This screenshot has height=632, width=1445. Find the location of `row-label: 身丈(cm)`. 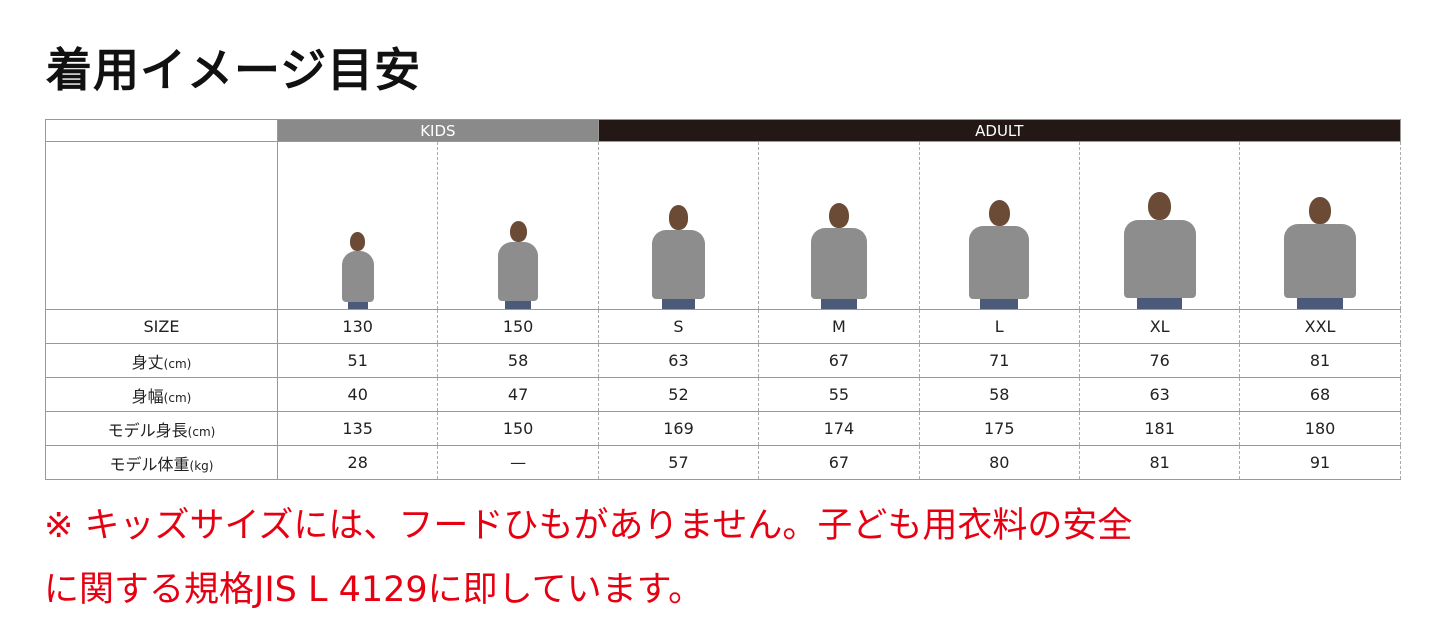

row-label: 身丈(cm) is located at coordinates (161, 360).